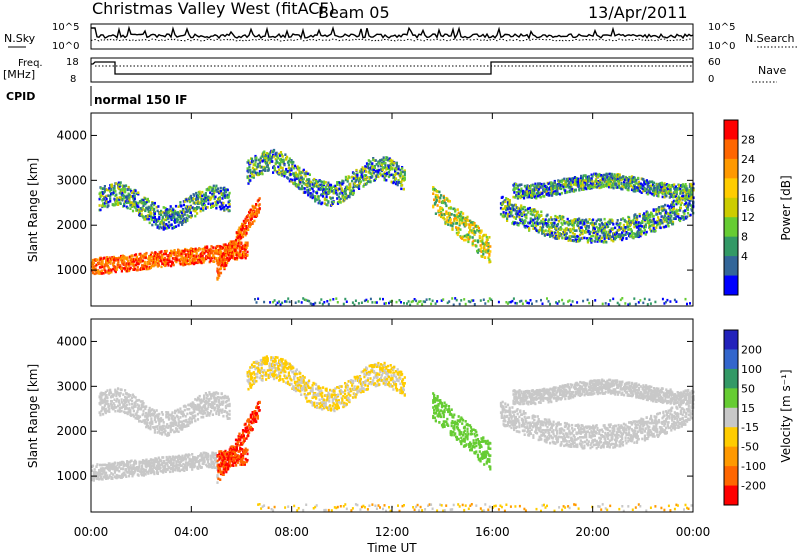 Image resolution: width=800 pixels, height=554 pixels. I want to click on colorbar-tick-label: 8, so click(744, 237).